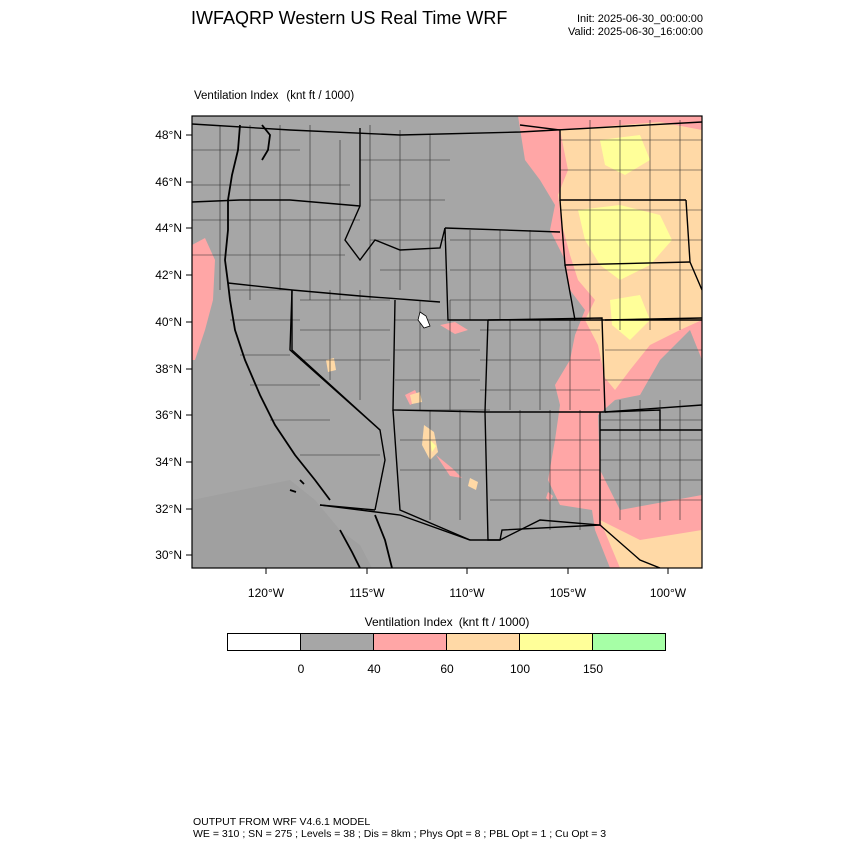 This screenshot has width=850, height=850. I want to click on lat-label: 32°N, so click(168, 509).